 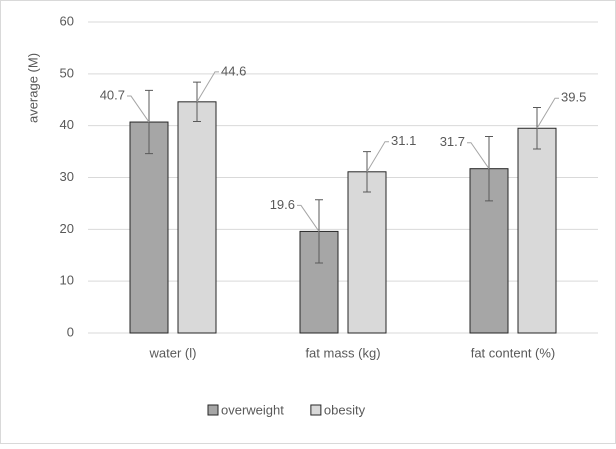 What do you see at coordinates (452, 141) in the screenshot?
I see `data-label: 31.7` at bounding box center [452, 141].